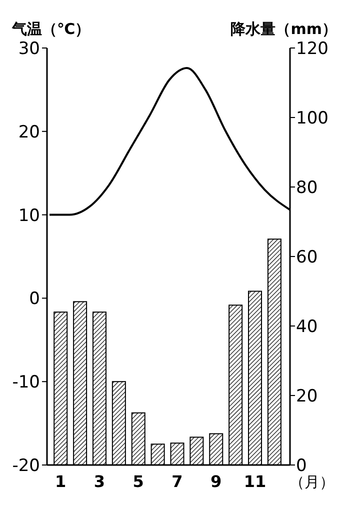  What do you see at coordinates (307, 326) in the screenshot?
I see `y2-tick-label: 40` at bounding box center [307, 326].